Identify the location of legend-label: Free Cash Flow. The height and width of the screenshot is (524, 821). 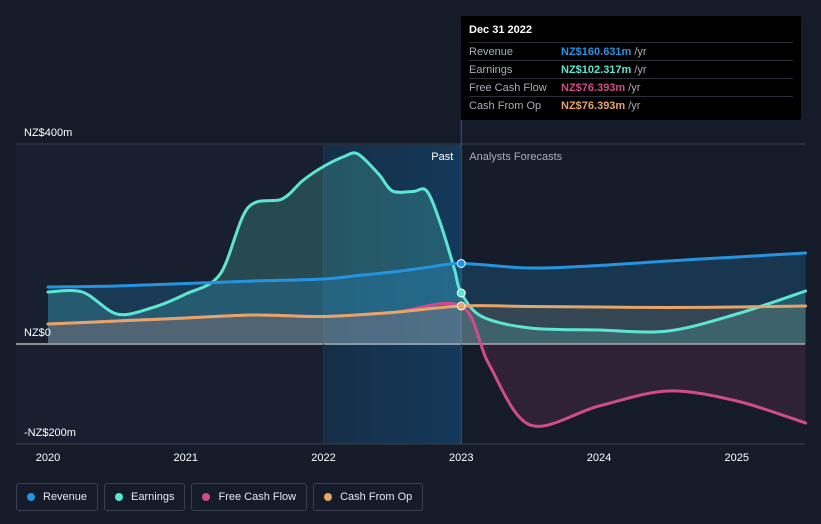
(257, 497).